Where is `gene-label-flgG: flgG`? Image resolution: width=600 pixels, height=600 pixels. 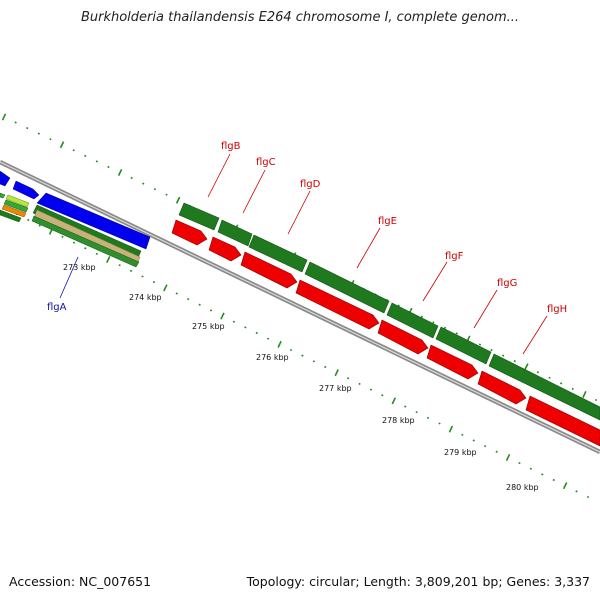
gene-label-flgG: flgG is located at coordinates (507, 283).